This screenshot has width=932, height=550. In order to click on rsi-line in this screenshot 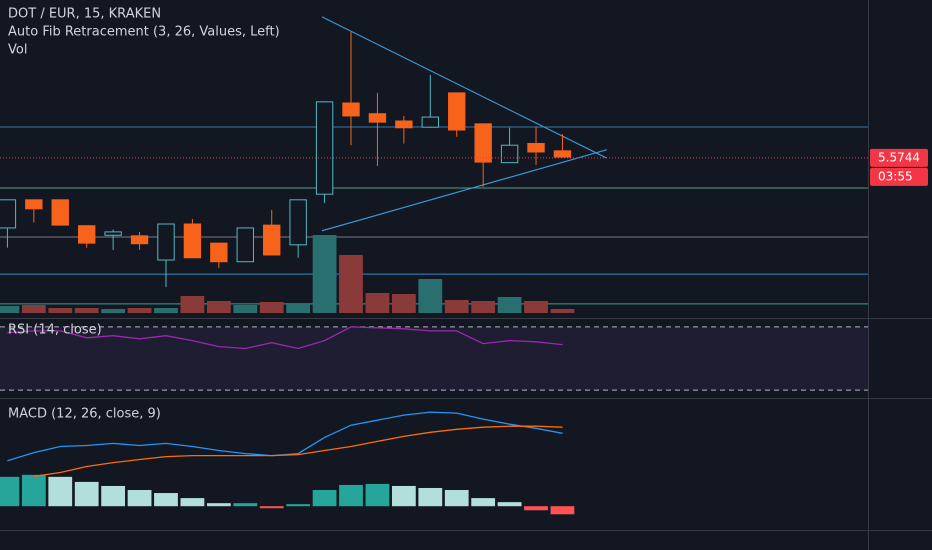, I will do `click(285, 338)`.